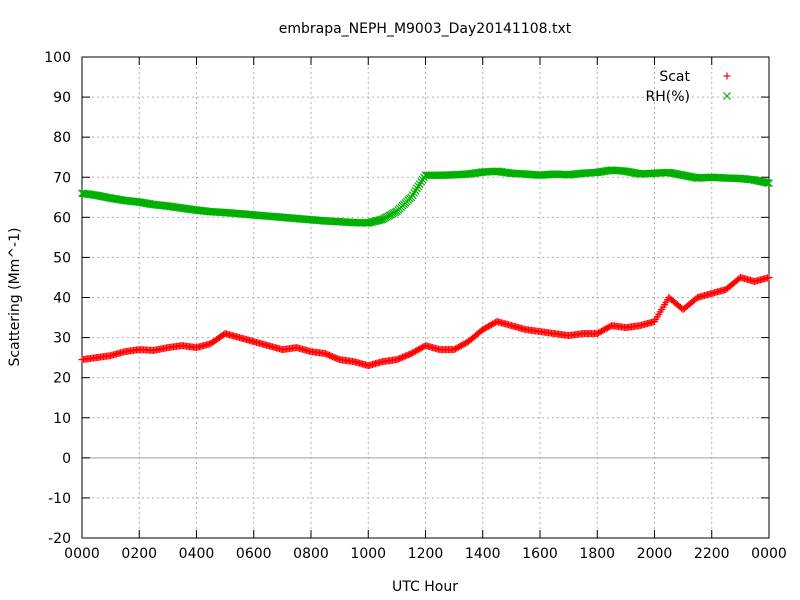 This screenshot has width=800, height=600. I want to click on y-tick-label: 90, so click(62, 98).